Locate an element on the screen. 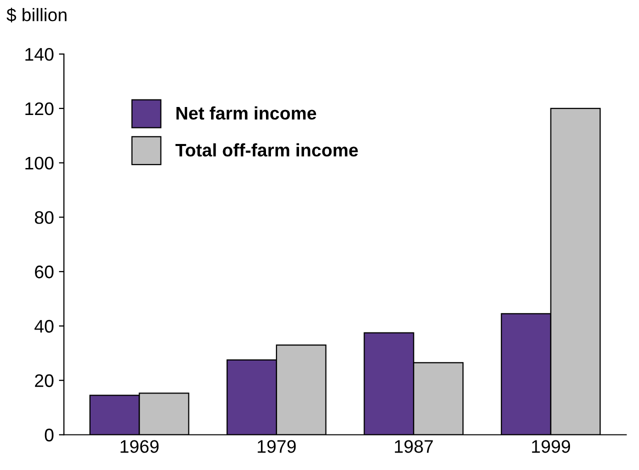 The image size is (639, 470). legend-label: Net farm income is located at coordinates (246, 113).